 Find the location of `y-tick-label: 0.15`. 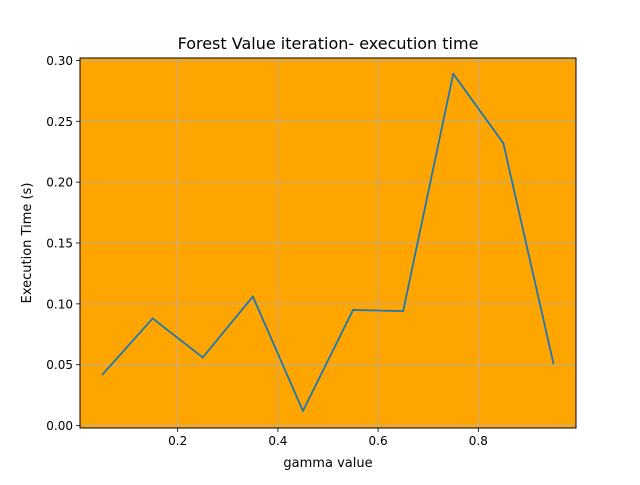

y-tick-label: 0.15 is located at coordinates (59, 244).